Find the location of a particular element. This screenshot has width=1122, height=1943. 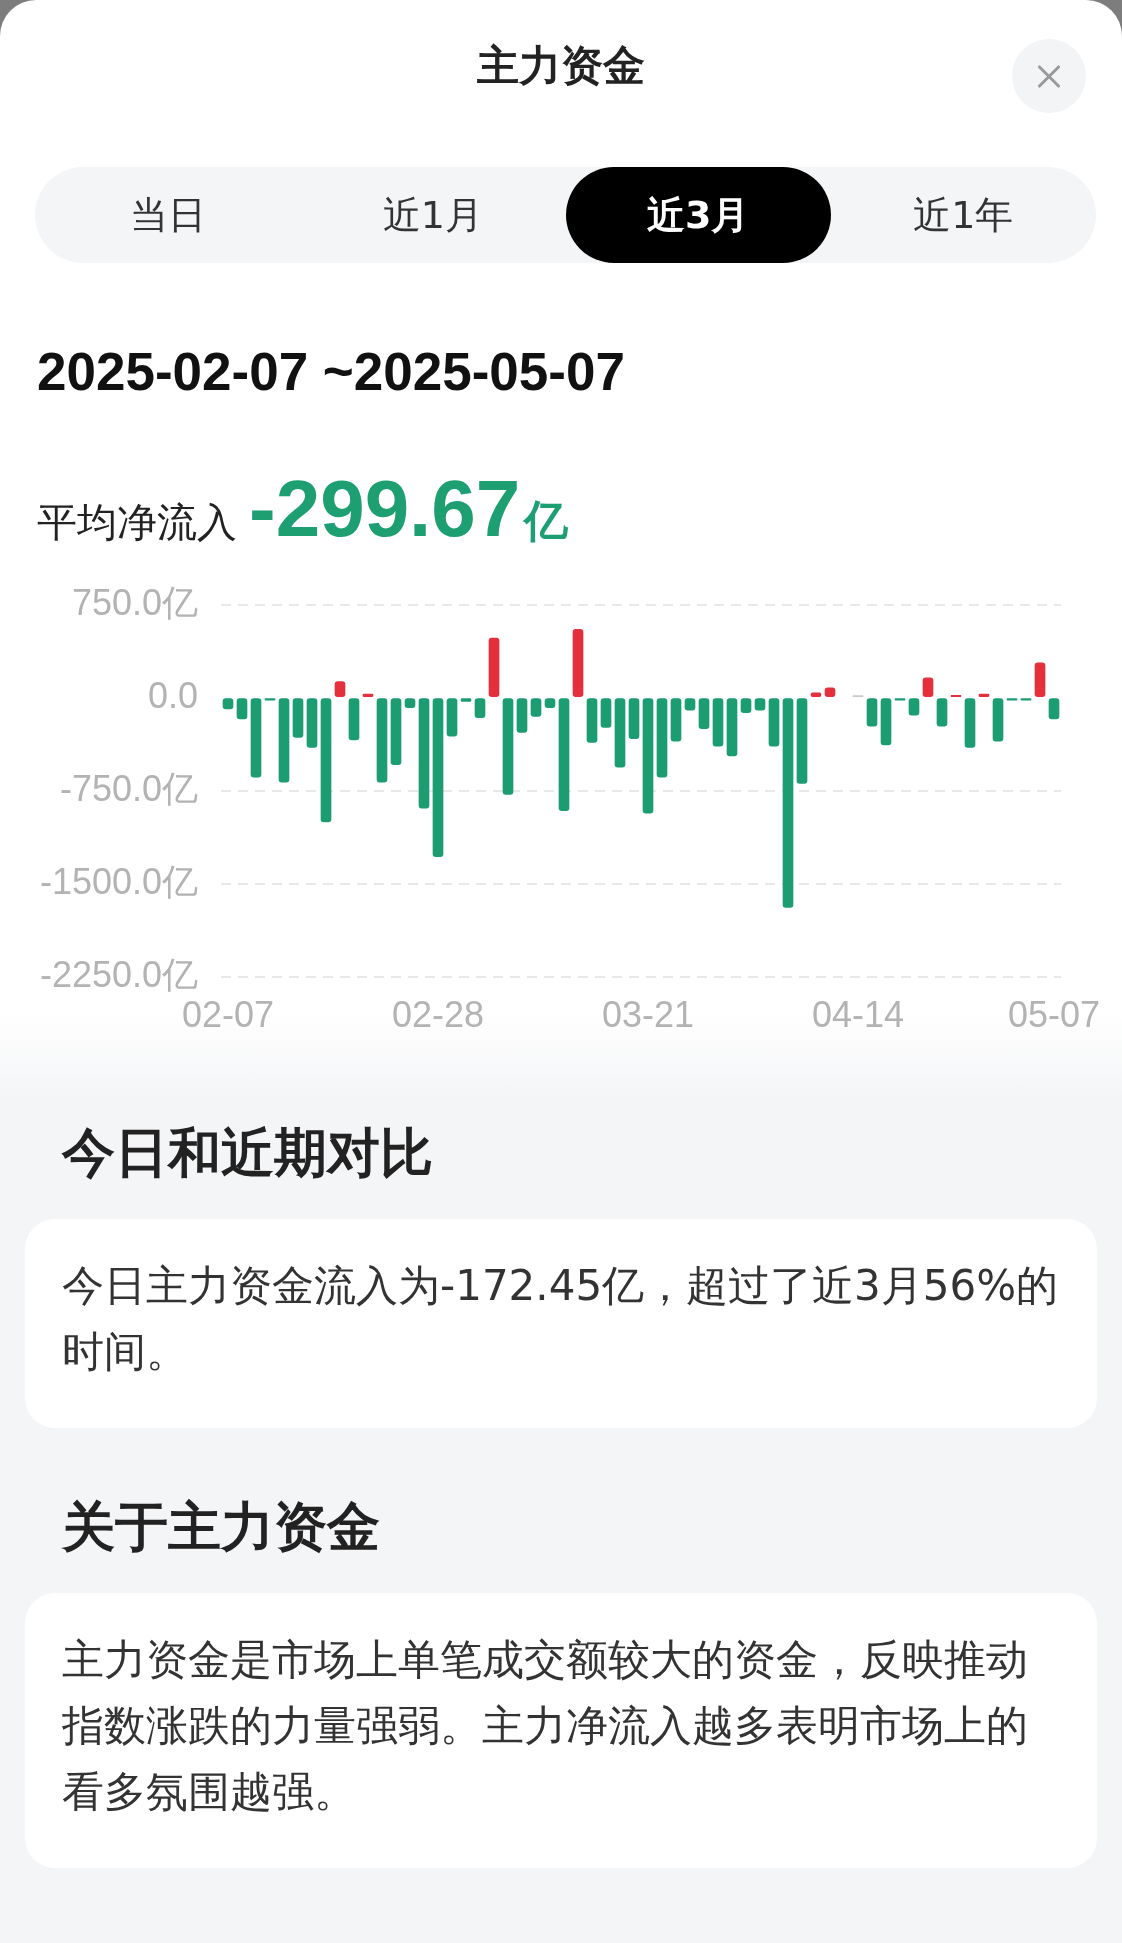

y-tick-label: 750.0亿 is located at coordinates (134, 602).